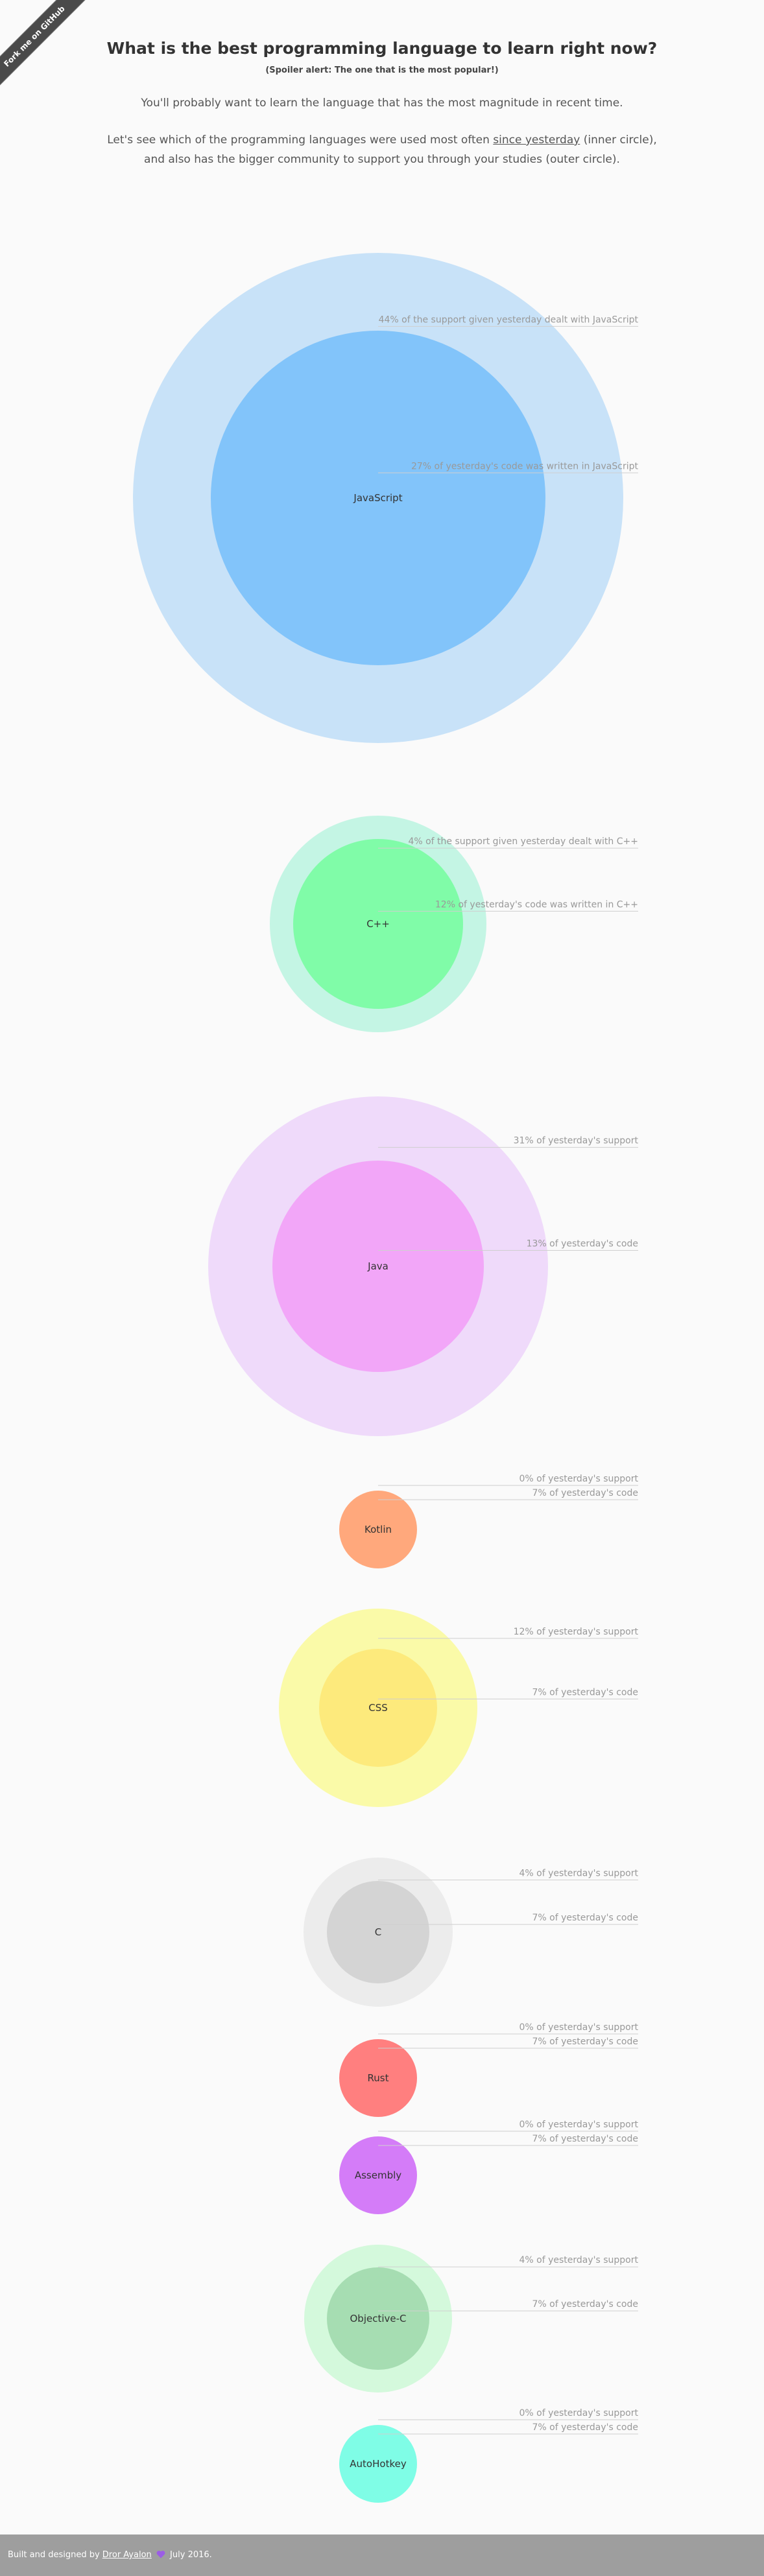 Image resolution: width=764 pixels, height=2576 pixels. I want to click on language-name-kotlin: Kotlin, so click(378, 1529).